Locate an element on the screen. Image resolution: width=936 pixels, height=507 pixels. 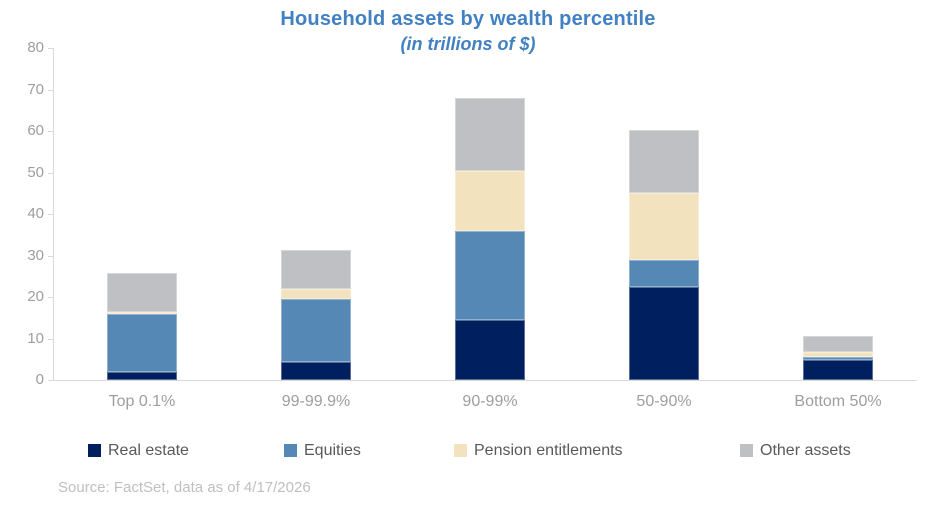
chart-subtitle: (in trillions of $) is located at coordinates (468, 44).